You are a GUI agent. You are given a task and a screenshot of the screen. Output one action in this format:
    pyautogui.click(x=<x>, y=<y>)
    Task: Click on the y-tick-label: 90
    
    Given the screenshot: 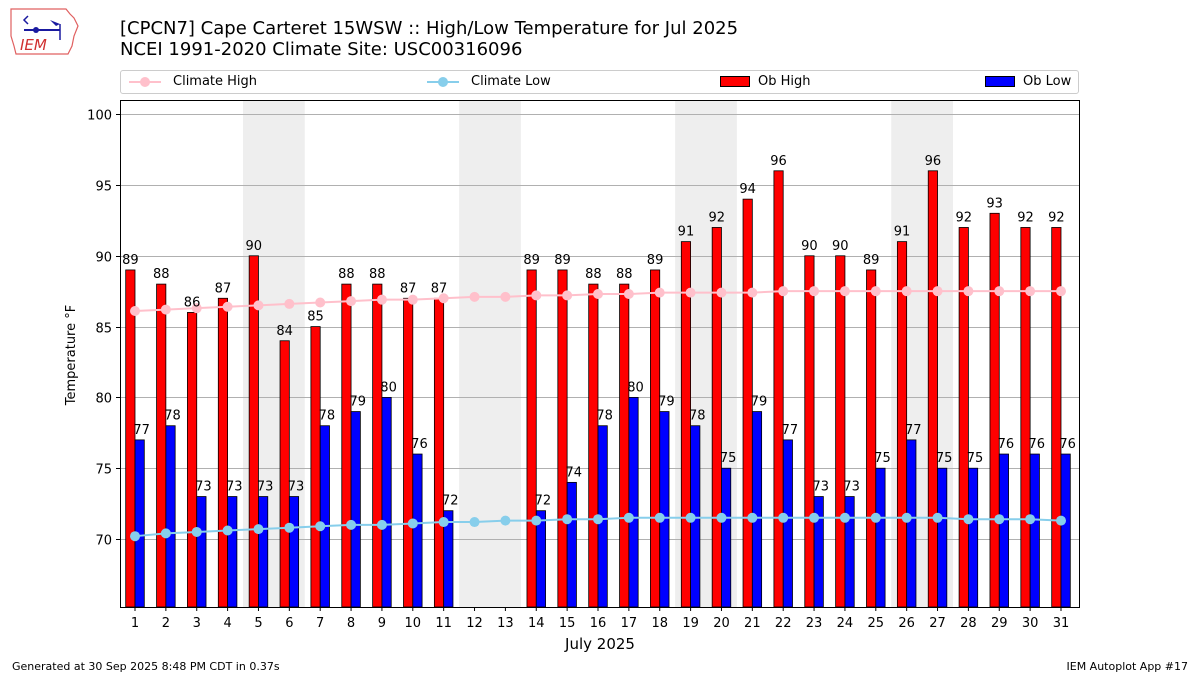 What is the action you would take?
    pyautogui.click(x=103, y=258)
    